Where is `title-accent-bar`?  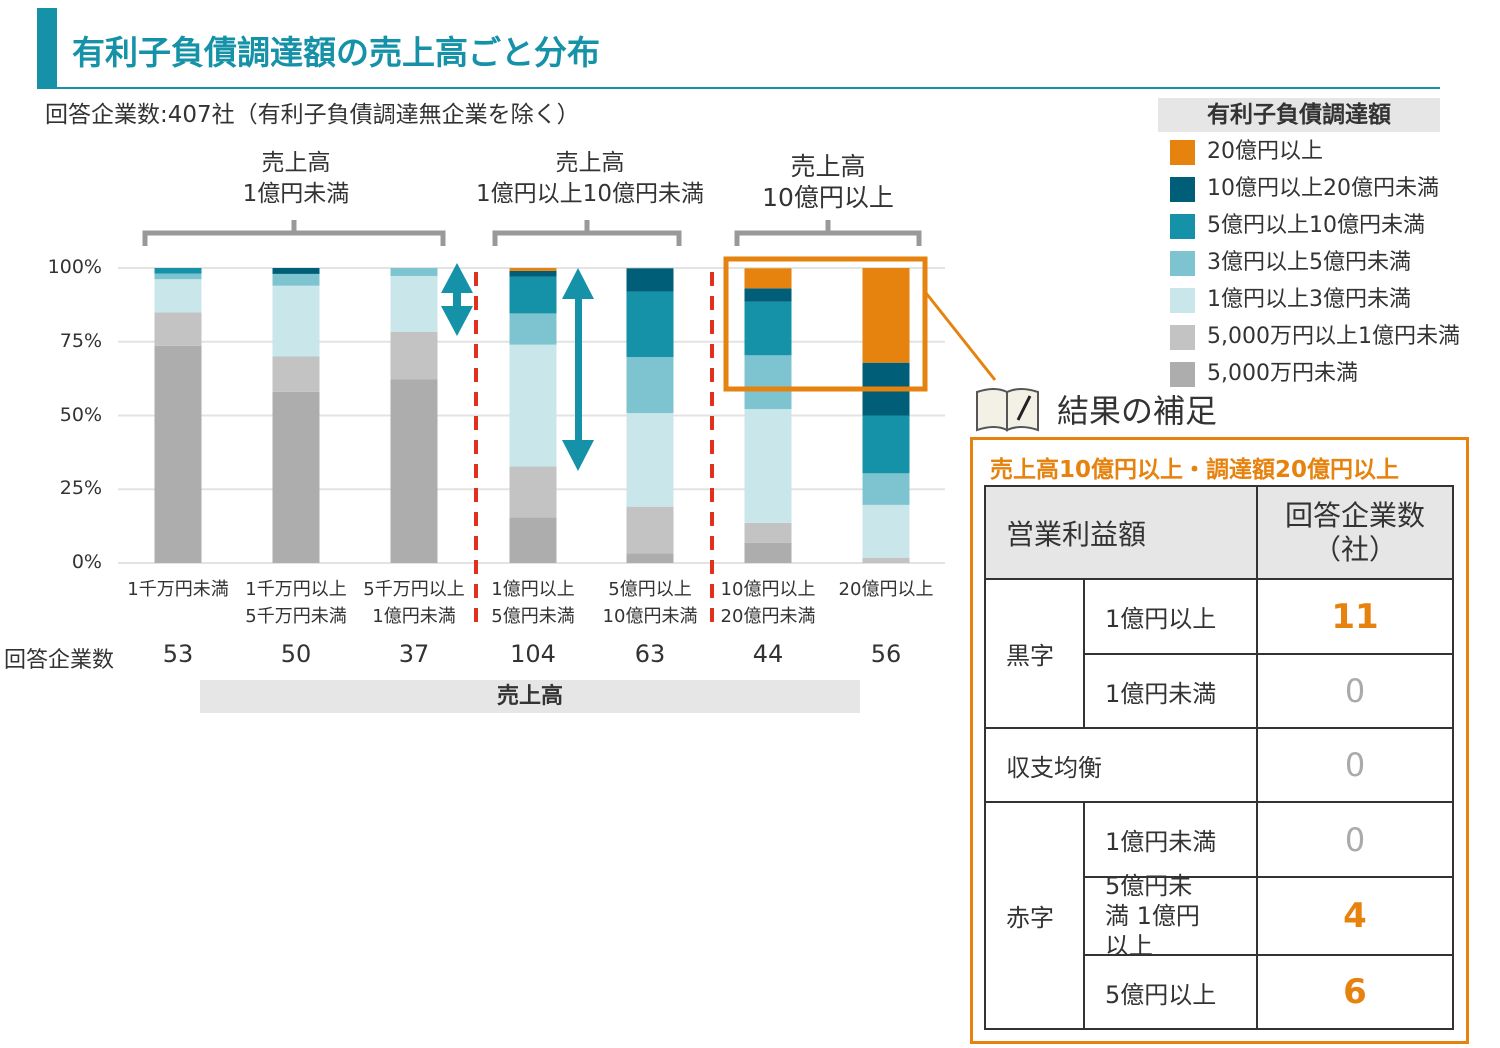
title-accent-bar is located at coordinates (47, 48).